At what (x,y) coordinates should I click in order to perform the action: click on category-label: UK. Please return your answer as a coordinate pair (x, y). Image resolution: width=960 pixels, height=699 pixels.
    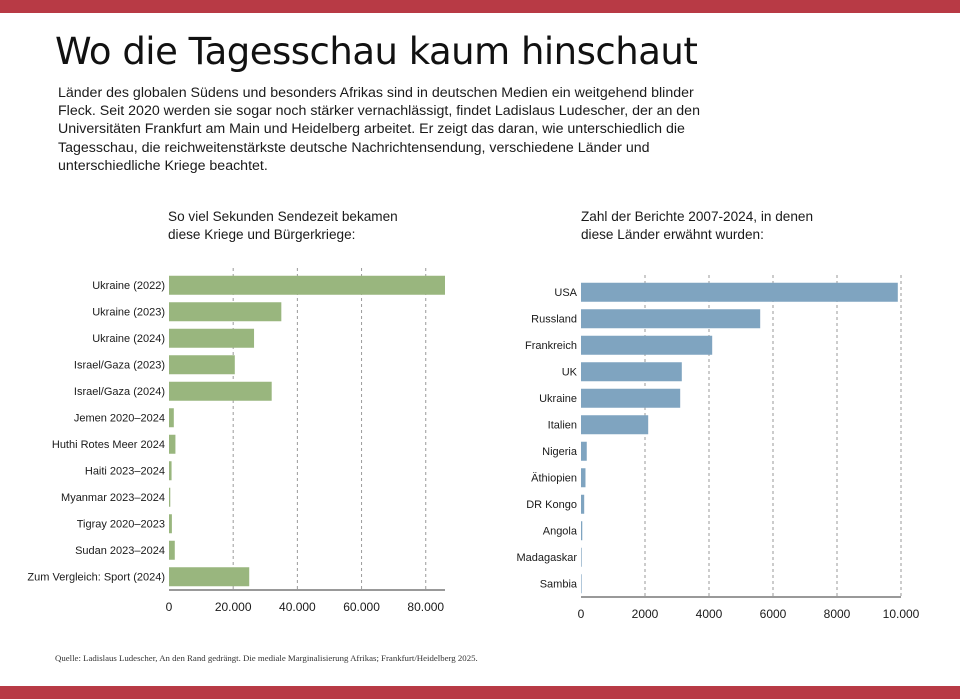
    Looking at the image, I should click on (570, 373).